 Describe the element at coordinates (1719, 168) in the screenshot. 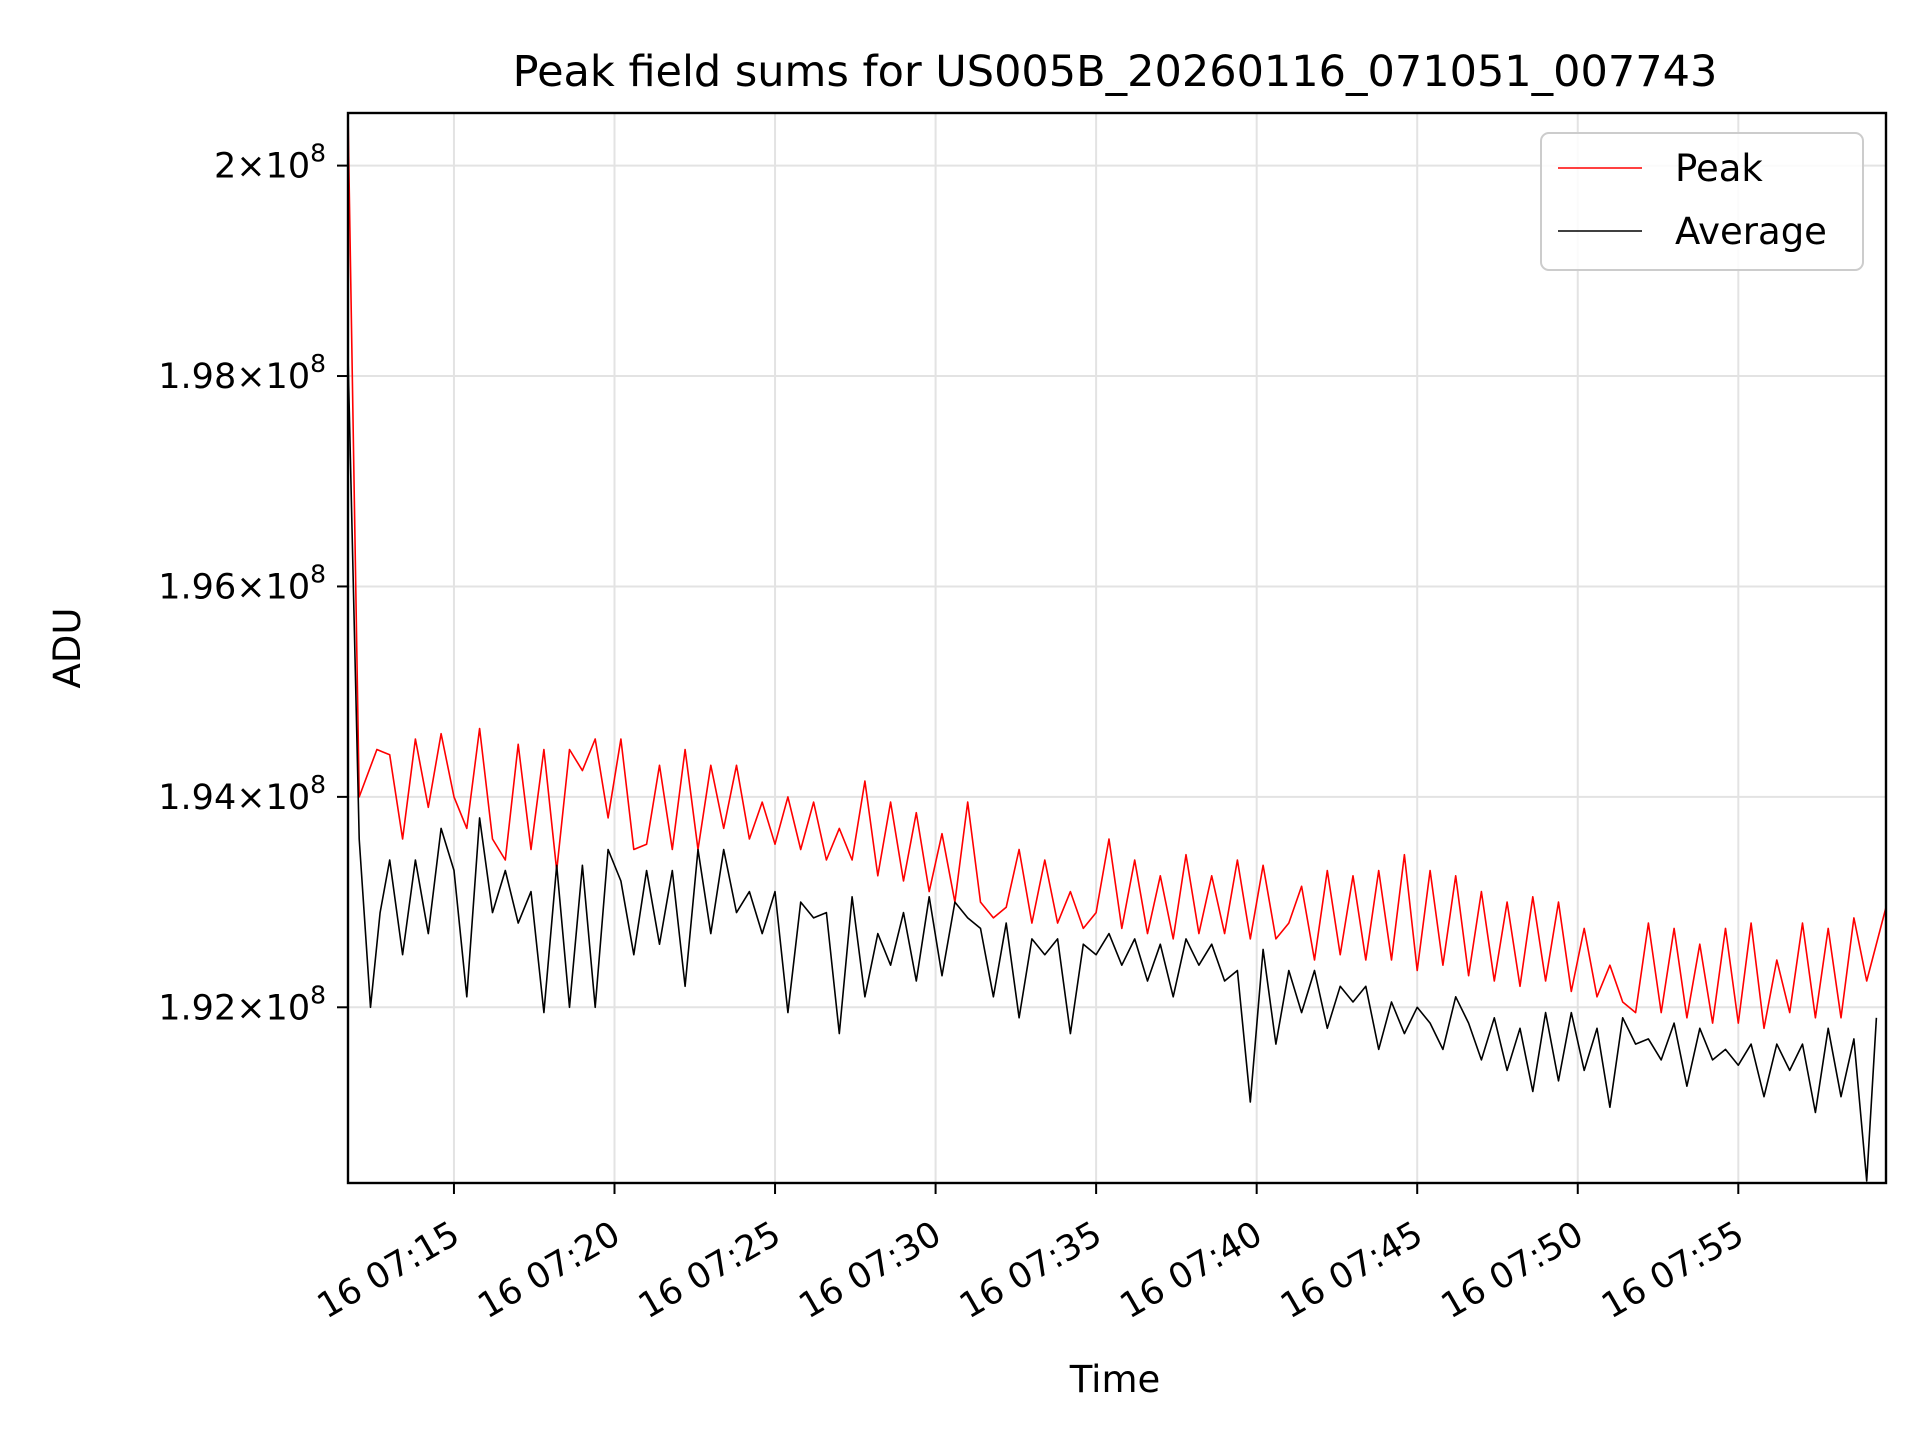

I see `legend-label-peak: Peak` at that location.